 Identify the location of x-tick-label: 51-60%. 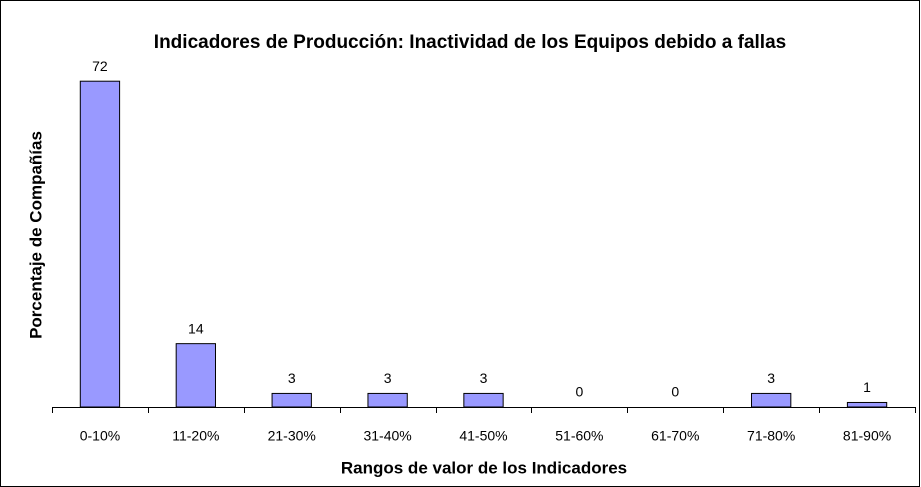
(579, 436).